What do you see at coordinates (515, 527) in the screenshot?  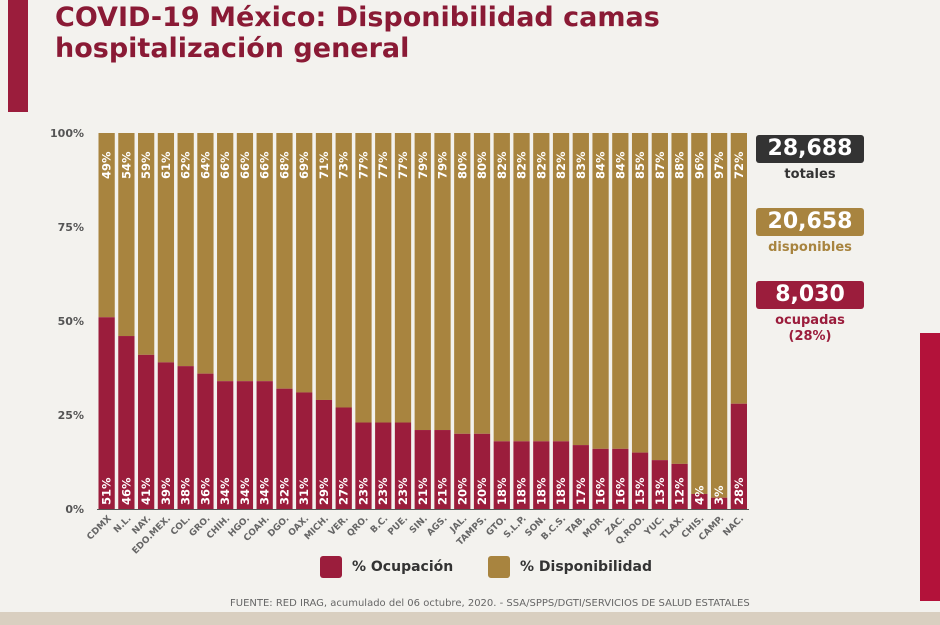 I see `x-tick-label: S.L.P.` at bounding box center [515, 527].